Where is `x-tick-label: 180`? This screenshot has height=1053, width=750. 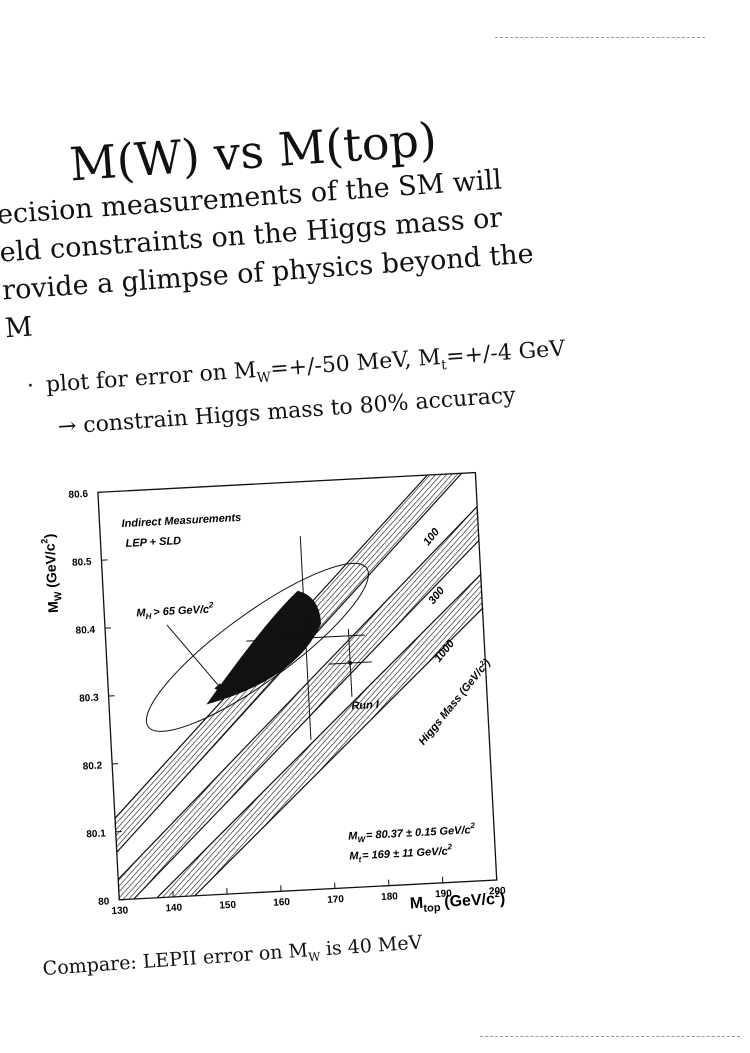
x-tick-label: 180 is located at coordinates (390, 897).